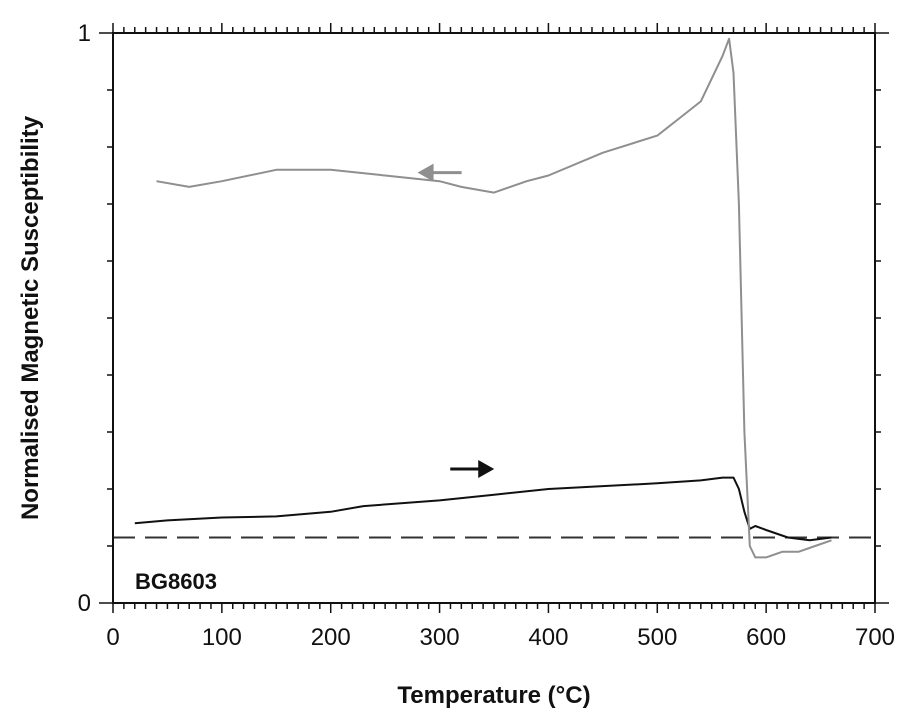 The image size is (902, 713). I want to click on y-tick-label: 1, so click(84, 33).